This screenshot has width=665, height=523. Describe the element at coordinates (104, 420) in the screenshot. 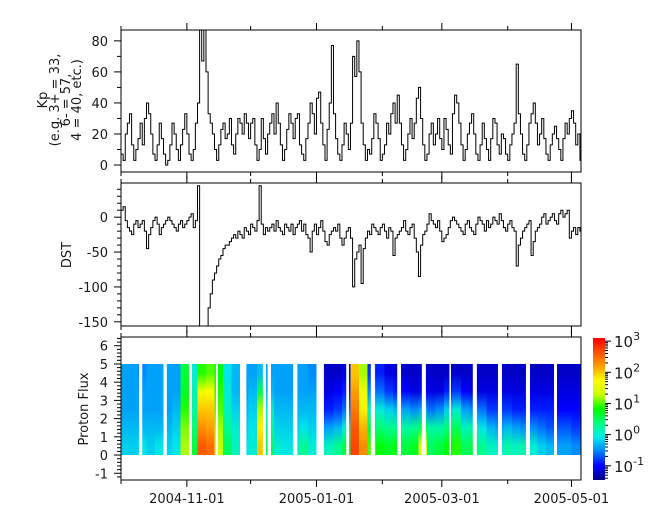

I see `y-tick-label: 2` at that location.